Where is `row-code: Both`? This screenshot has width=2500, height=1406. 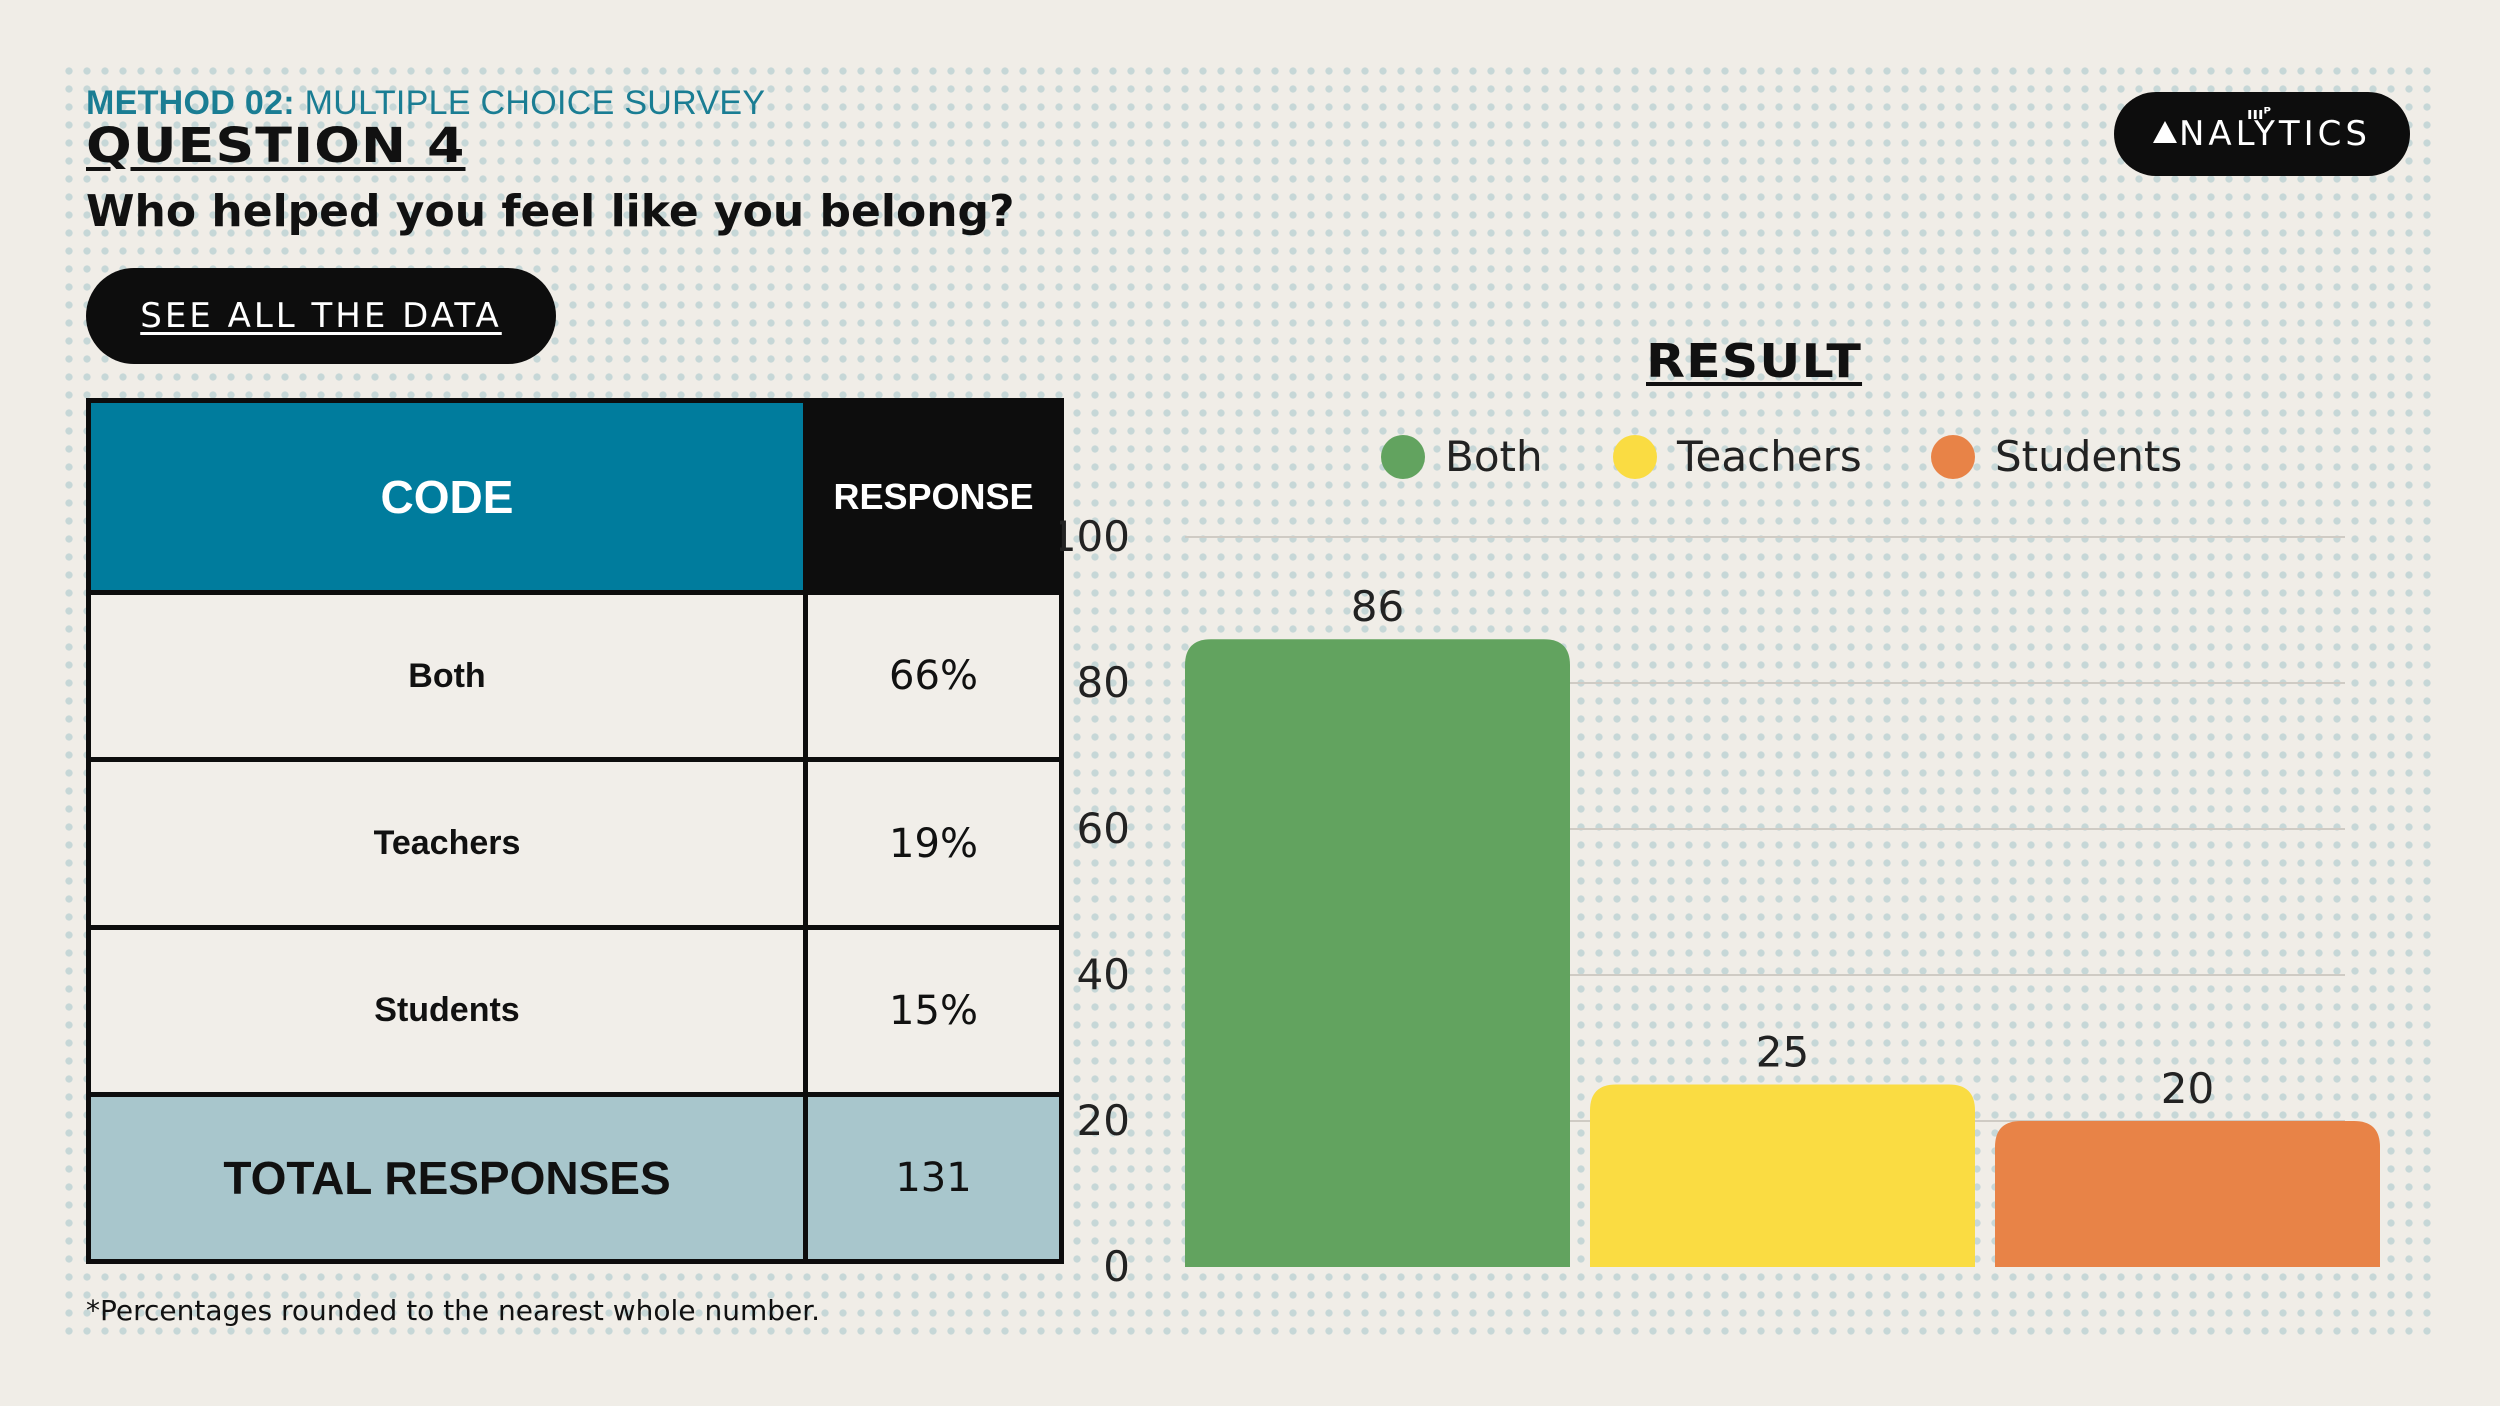
row-code: Both is located at coordinates (447, 676).